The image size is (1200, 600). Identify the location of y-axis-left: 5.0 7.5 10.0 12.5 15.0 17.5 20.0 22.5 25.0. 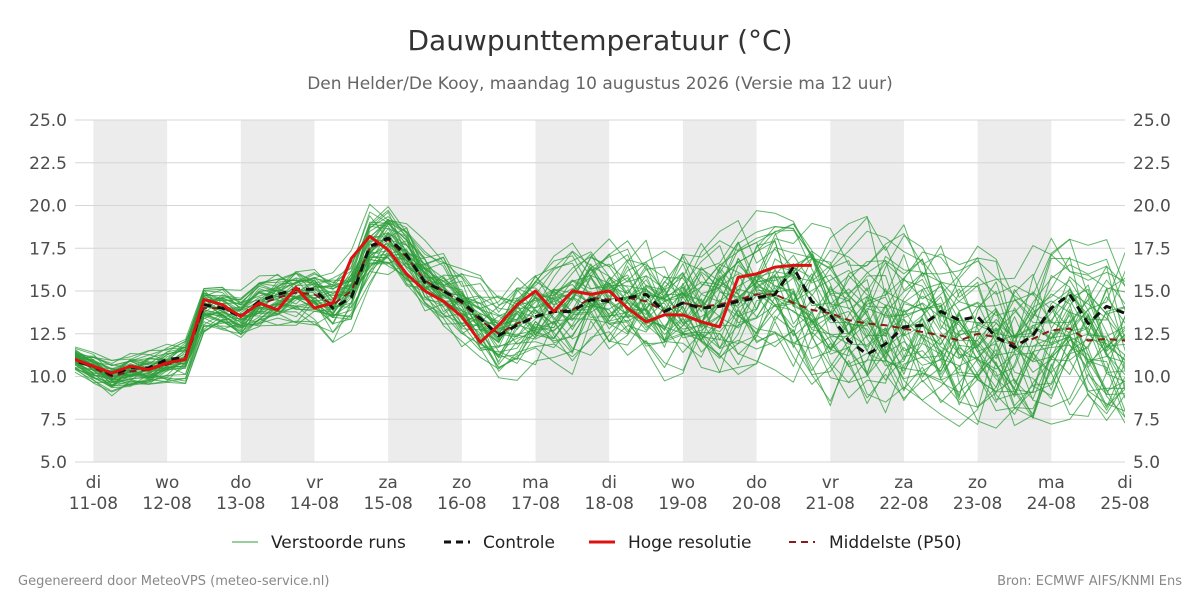
(48, 292).